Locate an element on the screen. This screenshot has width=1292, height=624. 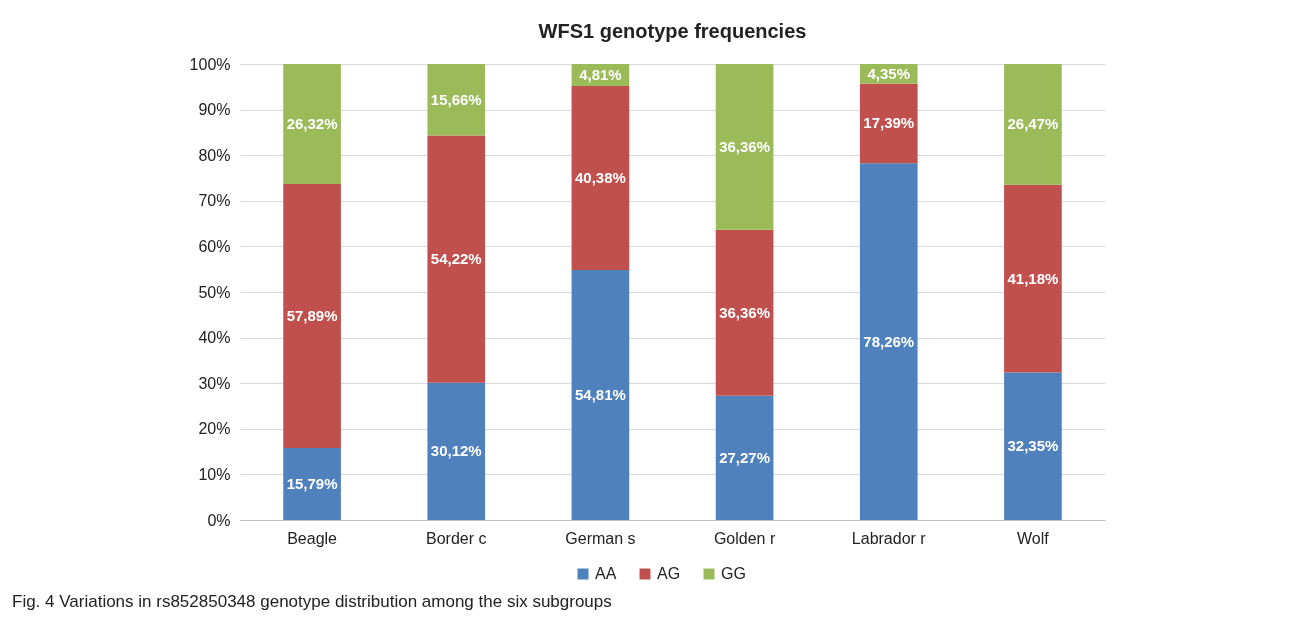
y-tick-label: 60% is located at coordinates (214, 246).